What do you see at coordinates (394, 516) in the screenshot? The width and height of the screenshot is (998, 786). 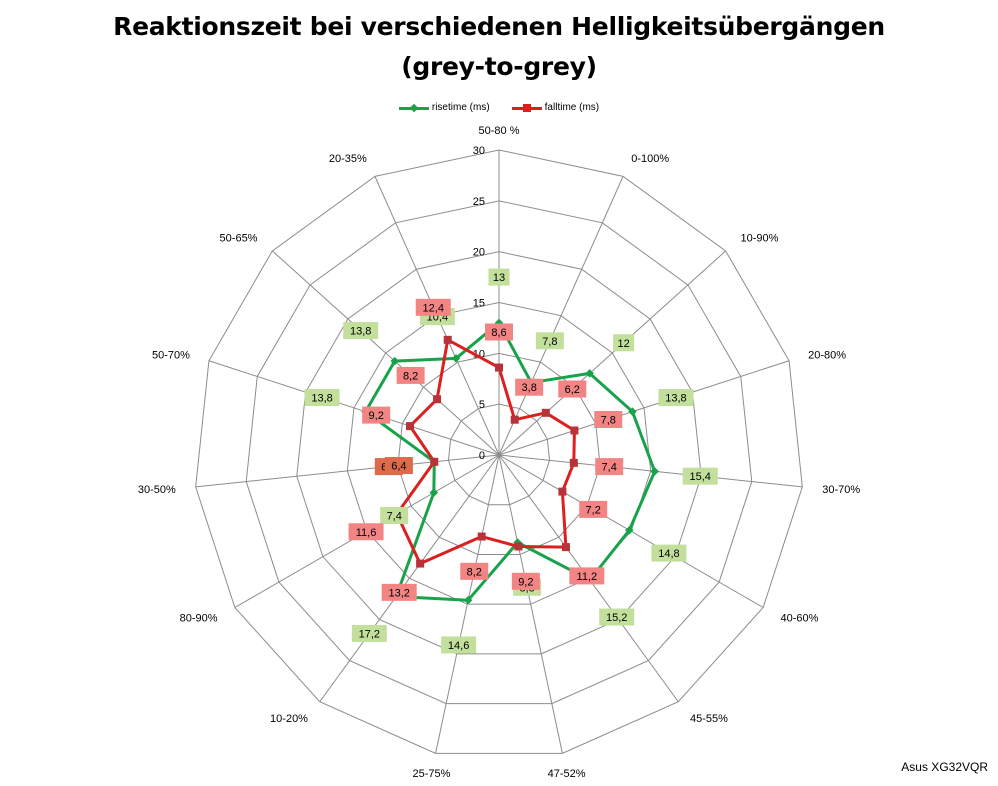 I see `data-label-rise: 7,4` at bounding box center [394, 516].